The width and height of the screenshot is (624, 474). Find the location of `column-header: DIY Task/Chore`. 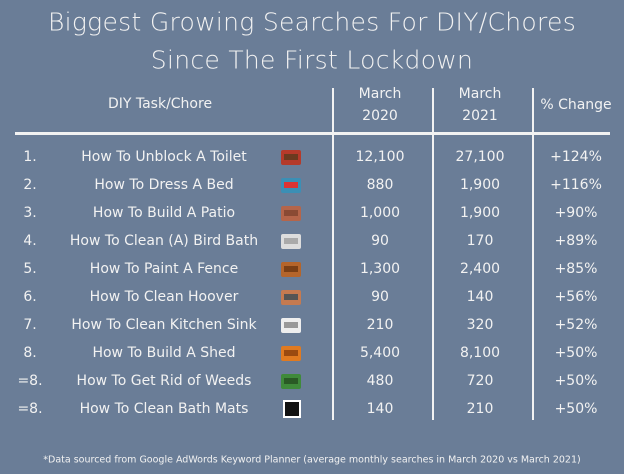

column-header: DIY Task/Chore is located at coordinates (160, 104).